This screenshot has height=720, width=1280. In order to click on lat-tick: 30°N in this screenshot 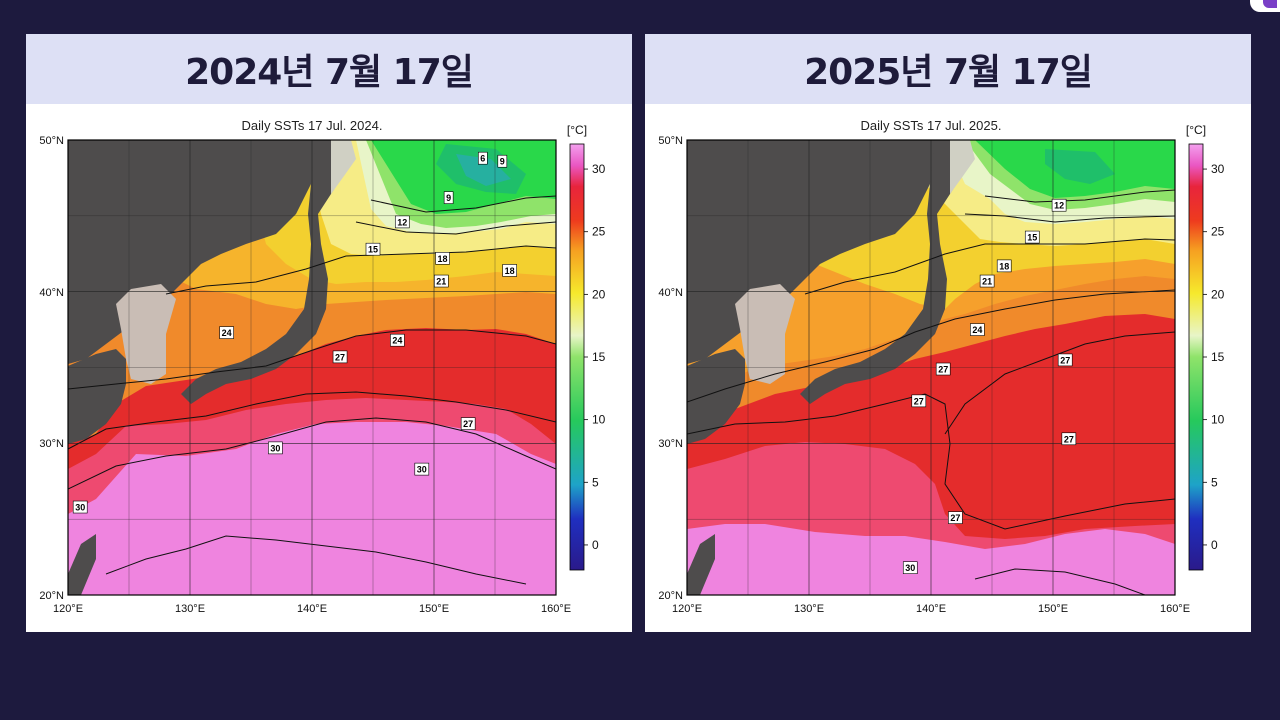, I will do `click(670, 444)`.